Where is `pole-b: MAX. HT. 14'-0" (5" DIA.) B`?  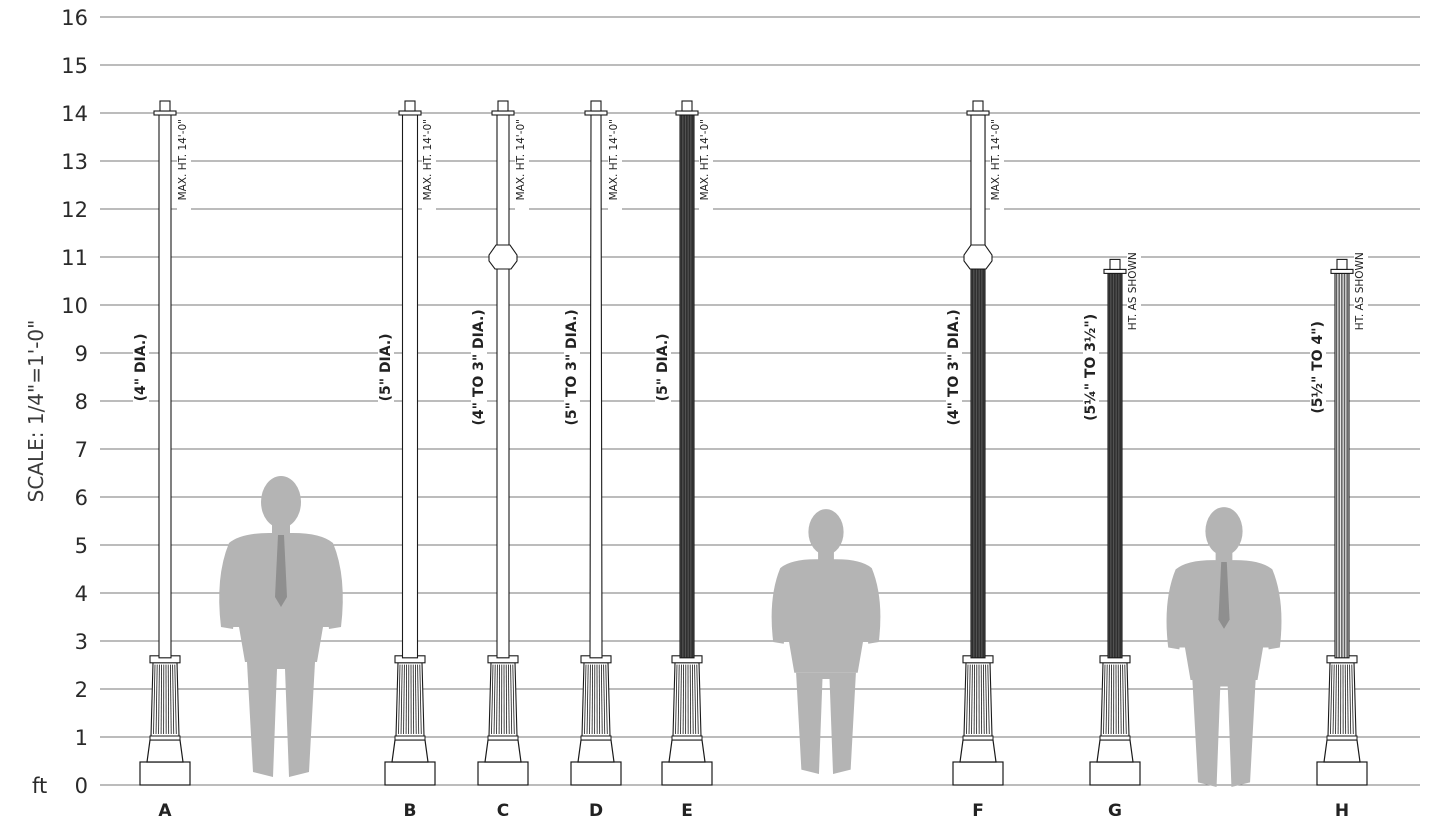 pole-b: MAX. HT. 14'-0" (5" DIA.) B is located at coordinates (407, 460).